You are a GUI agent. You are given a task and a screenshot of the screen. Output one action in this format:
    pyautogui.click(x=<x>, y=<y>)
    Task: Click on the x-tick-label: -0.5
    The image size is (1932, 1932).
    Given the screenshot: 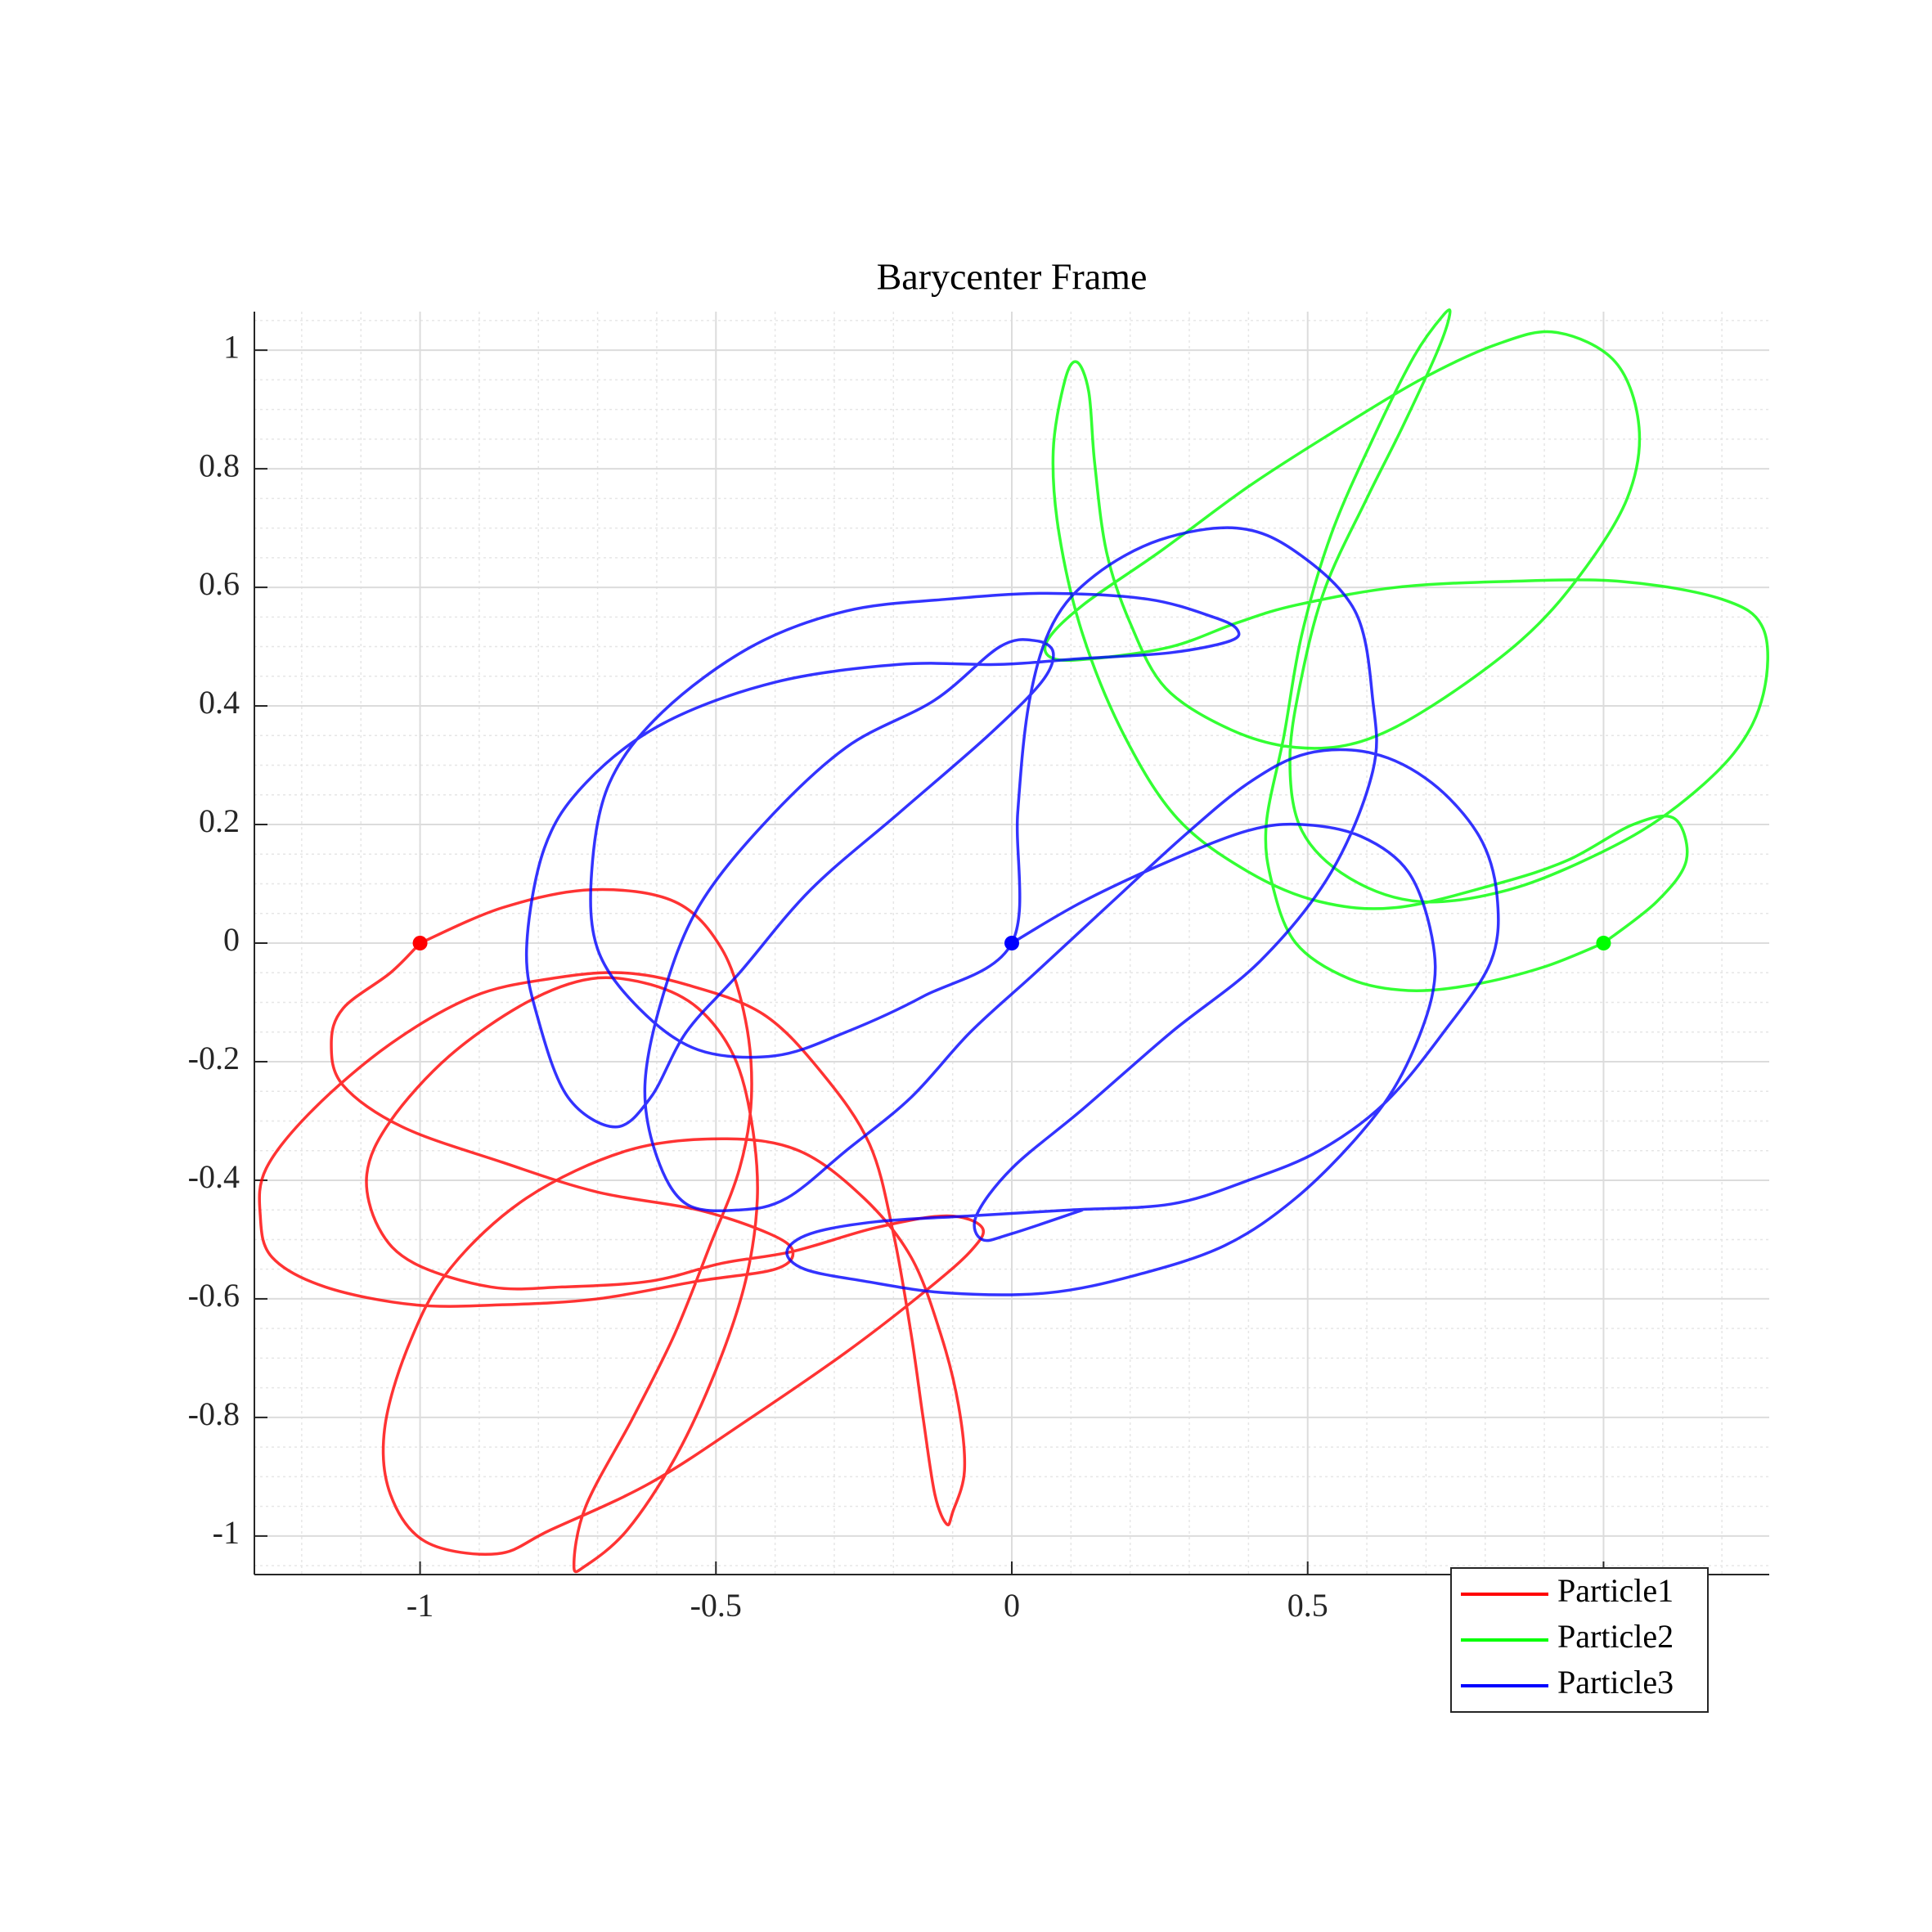 What is the action you would take?
    pyautogui.click(x=716, y=1606)
    